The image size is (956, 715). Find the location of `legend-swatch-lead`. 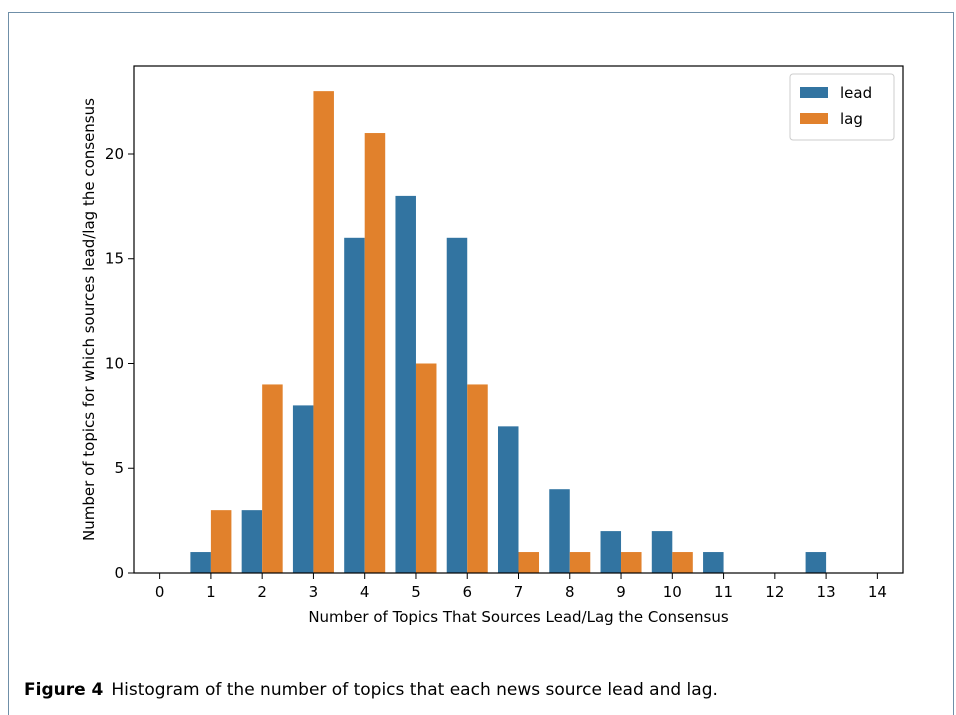

legend-swatch-lead is located at coordinates (814, 92).